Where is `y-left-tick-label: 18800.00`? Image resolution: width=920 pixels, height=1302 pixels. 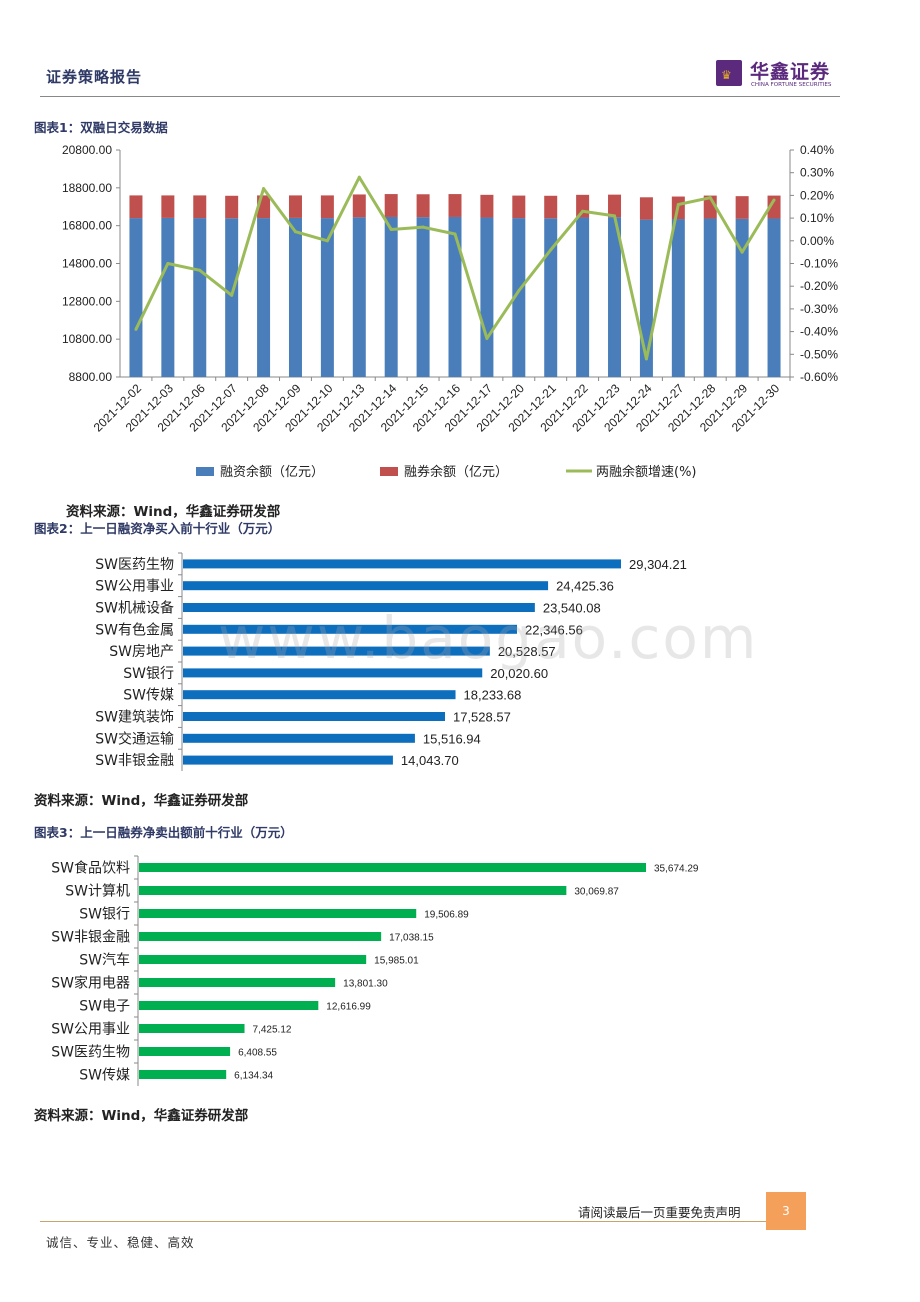 y-left-tick-label: 18800.00 is located at coordinates (87, 188).